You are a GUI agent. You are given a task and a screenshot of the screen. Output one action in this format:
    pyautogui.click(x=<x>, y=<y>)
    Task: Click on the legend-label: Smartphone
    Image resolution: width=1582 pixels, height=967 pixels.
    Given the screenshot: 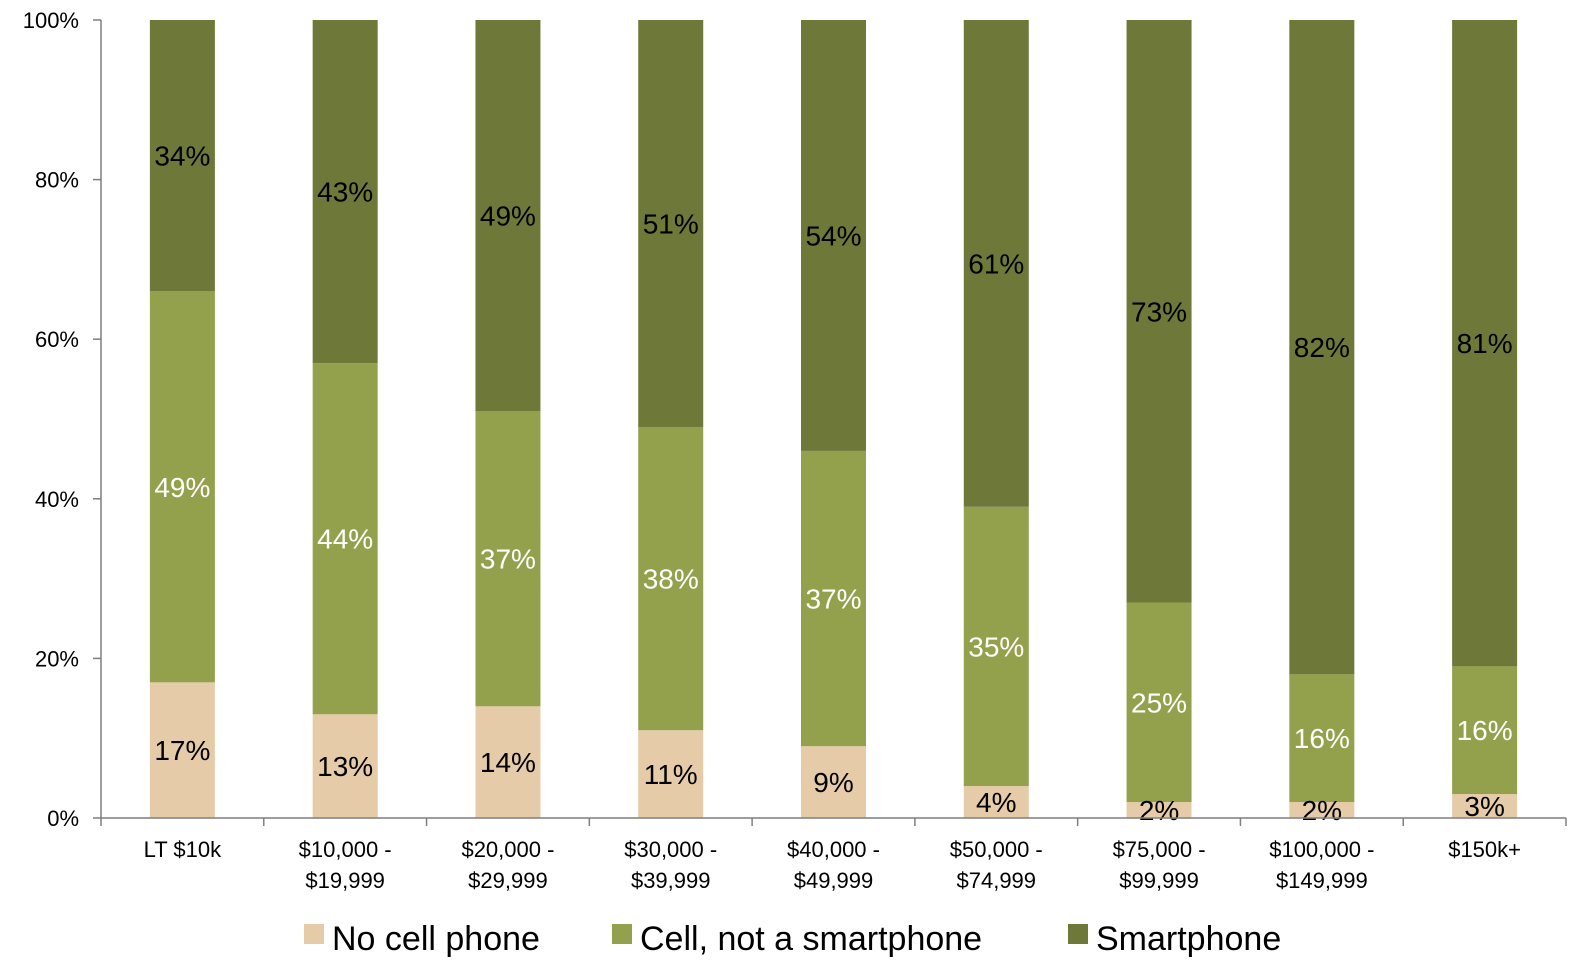 What is the action you would take?
    pyautogui.click(x=1188, y=939)
    